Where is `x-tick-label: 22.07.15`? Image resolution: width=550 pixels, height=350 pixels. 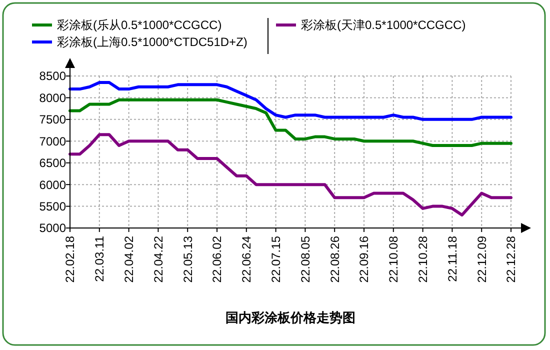 x-tick-label: 22.07.15 is located at coordinates (276, 259).